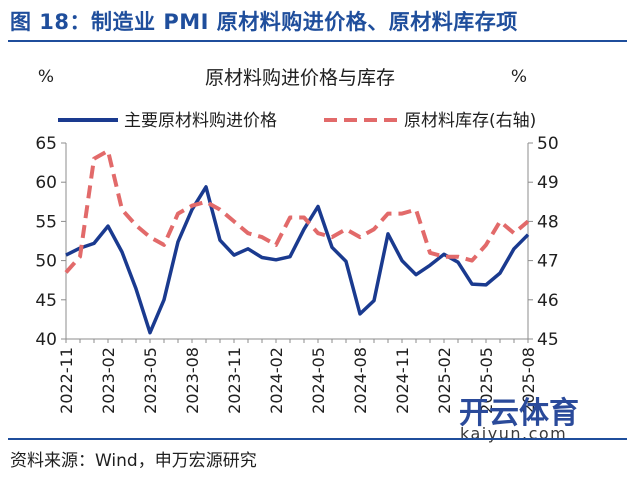 This screenshot has width=635, height=478. I want to click on x-tick-label: 2023-02, so click(108, 380).